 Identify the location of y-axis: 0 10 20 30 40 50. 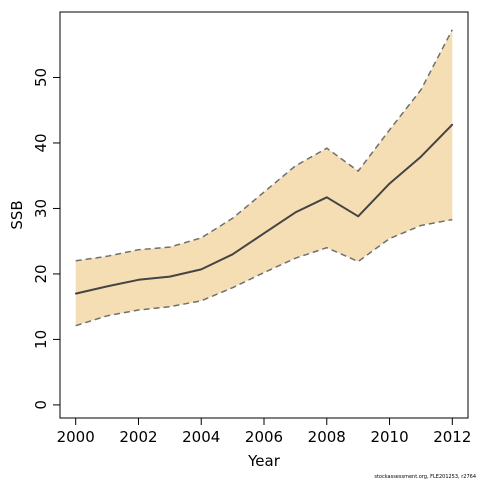
(46, 239).